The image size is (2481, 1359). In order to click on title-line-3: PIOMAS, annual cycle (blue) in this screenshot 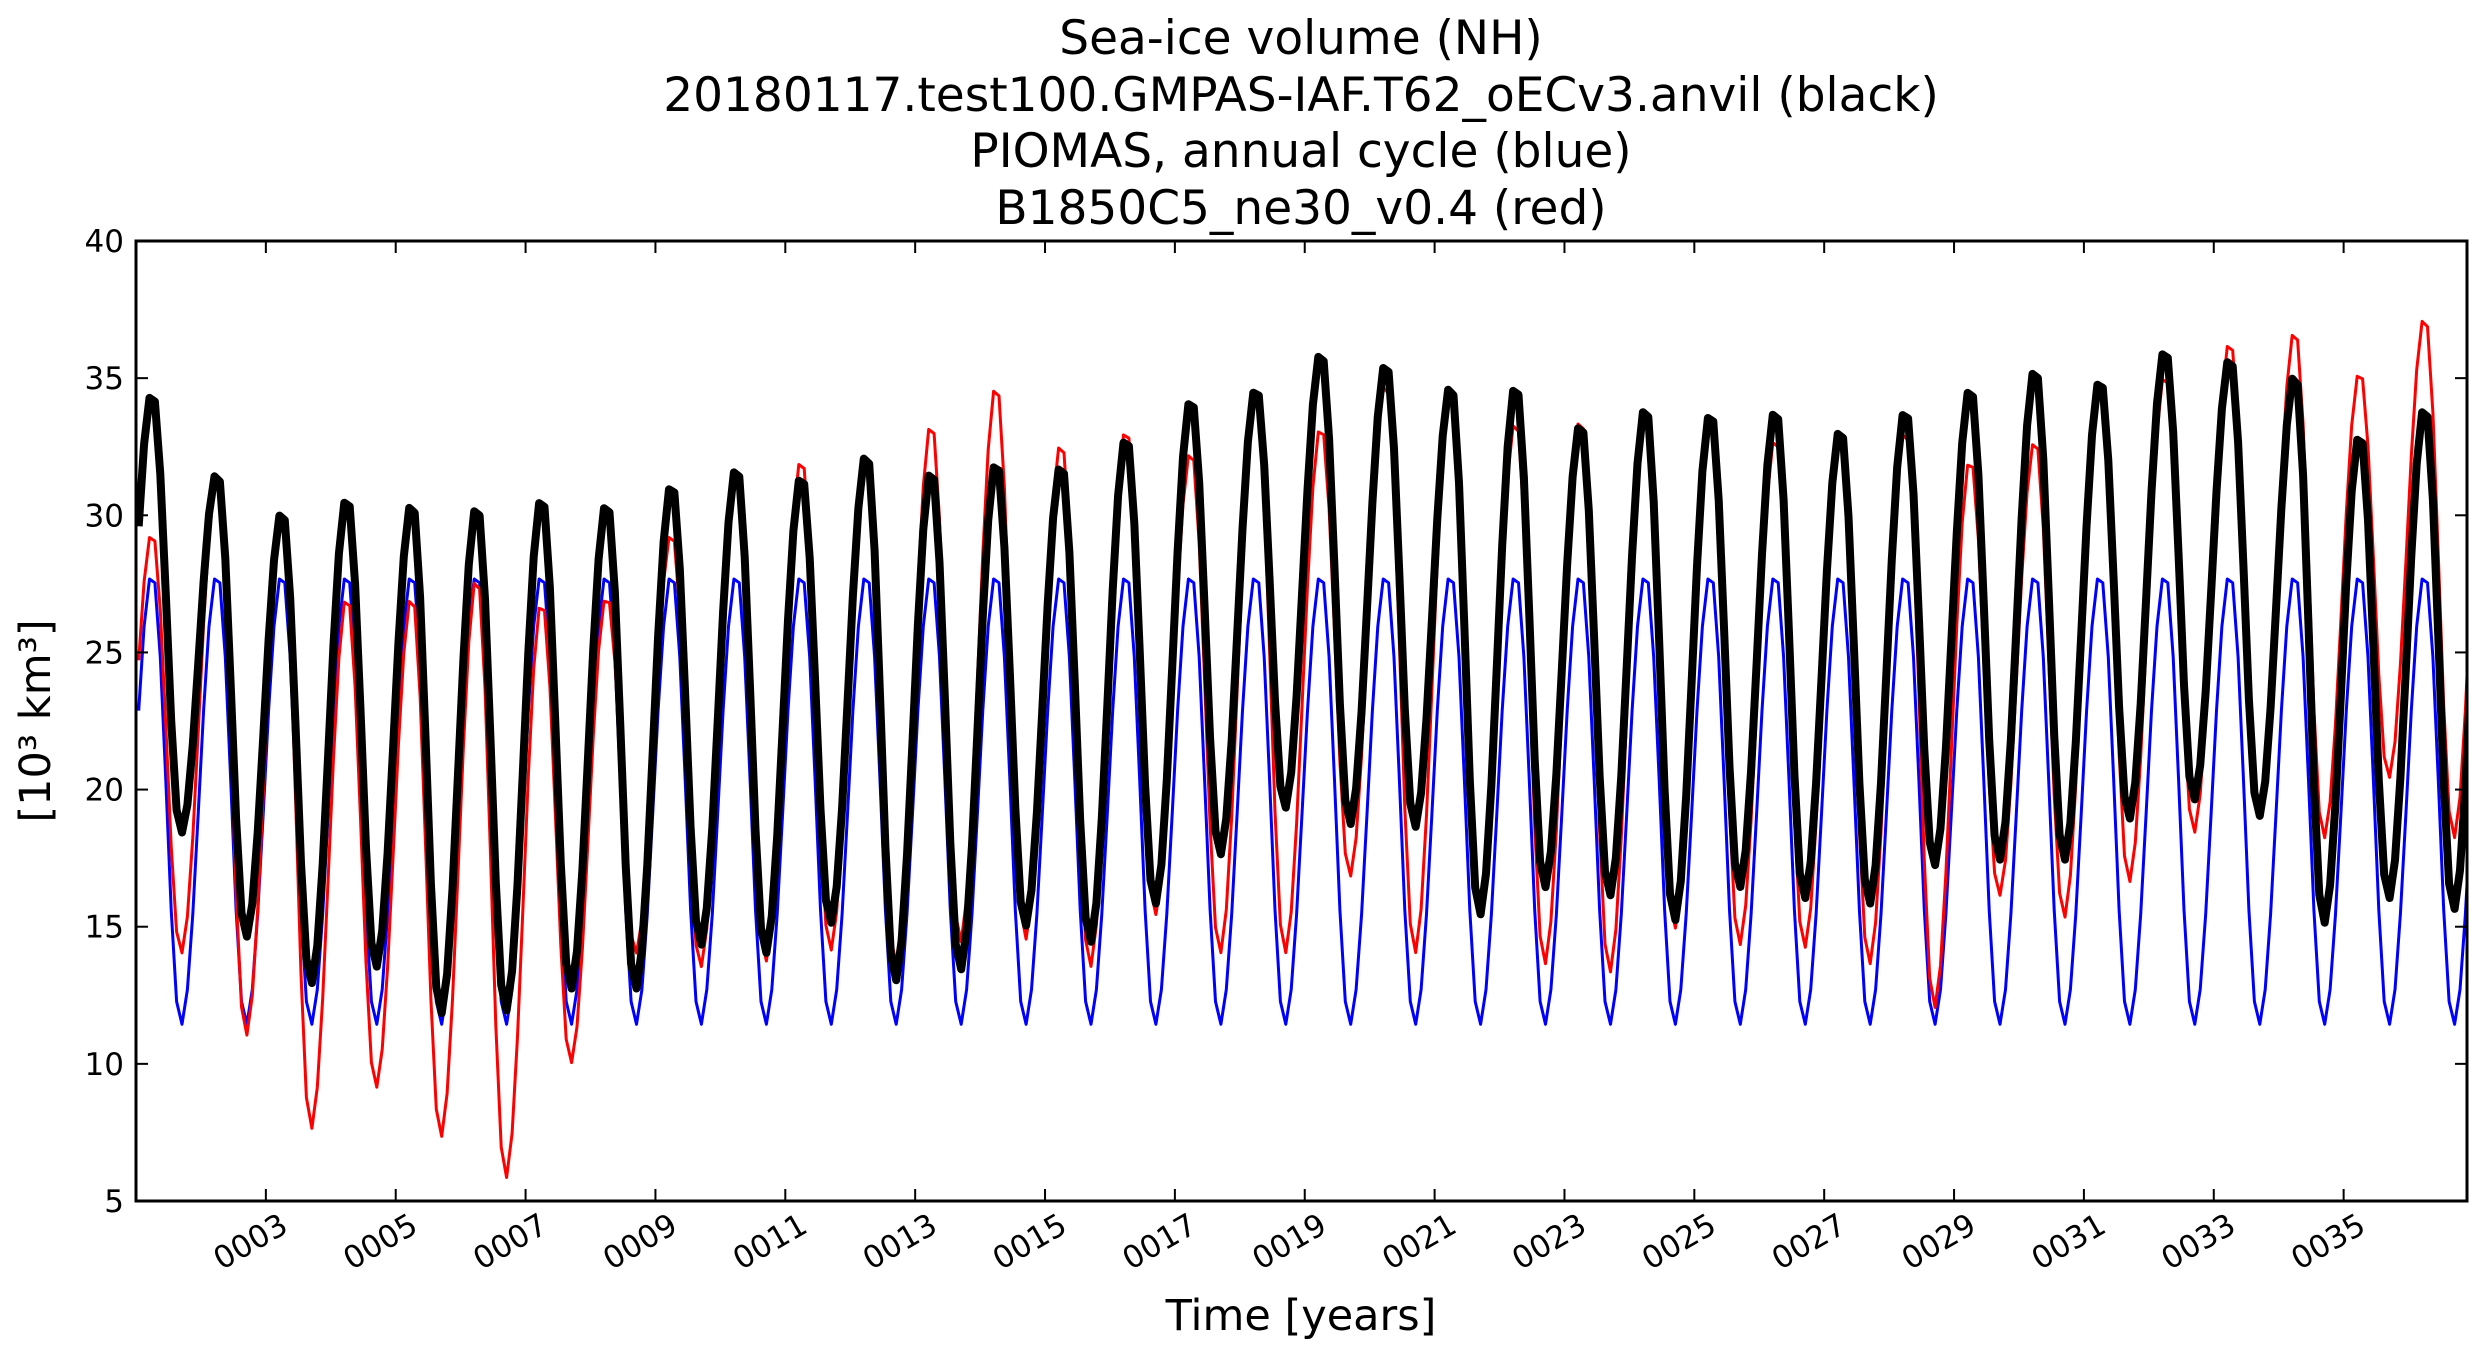, I will do `click(1300, 151)`.